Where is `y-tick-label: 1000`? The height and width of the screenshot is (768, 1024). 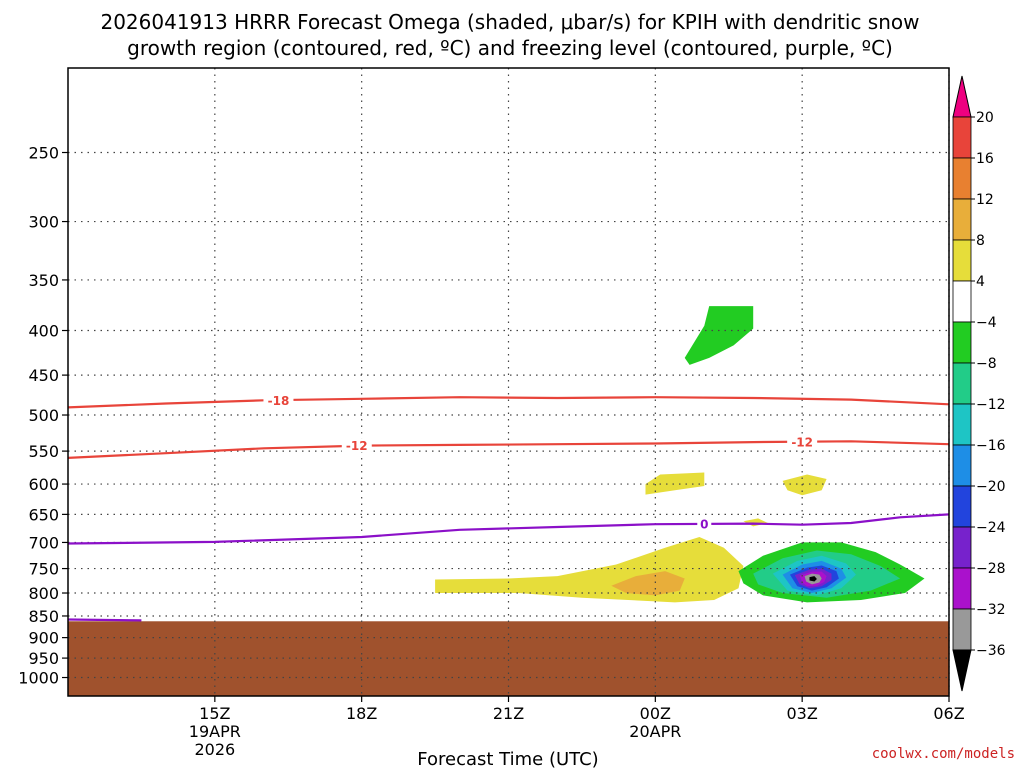 y-tick-label: 1000 is located at coordinates (38, 678).